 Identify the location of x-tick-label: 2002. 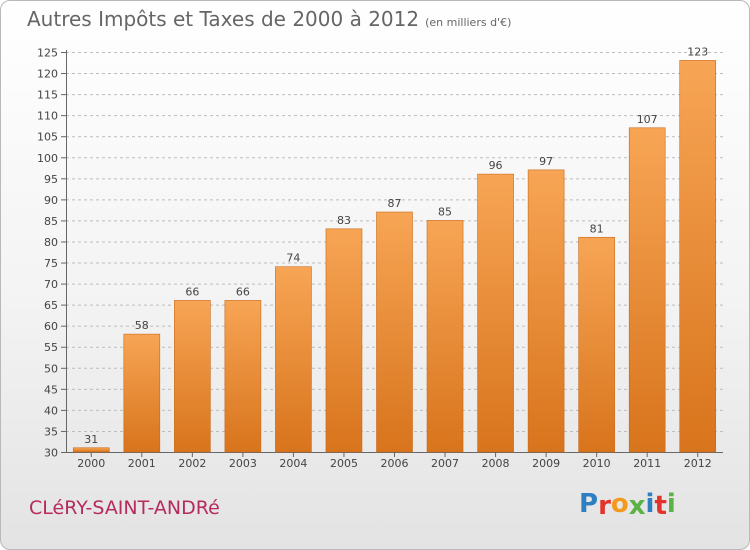
(192, 463).